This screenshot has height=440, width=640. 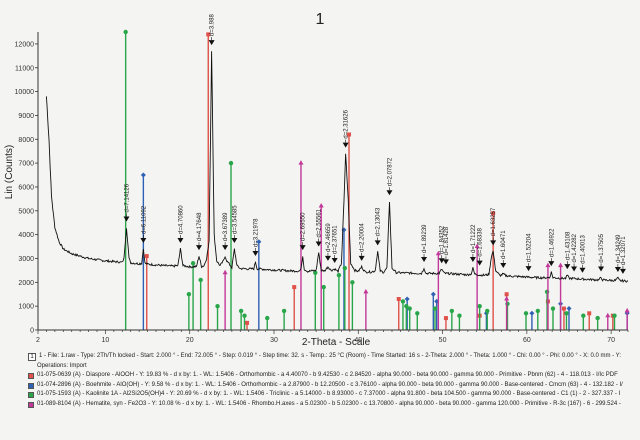 What do you see at coordinates (379, 221) in the screenshot?
I see `peak-label: d=2.13043` at bounding box center [379, 221].